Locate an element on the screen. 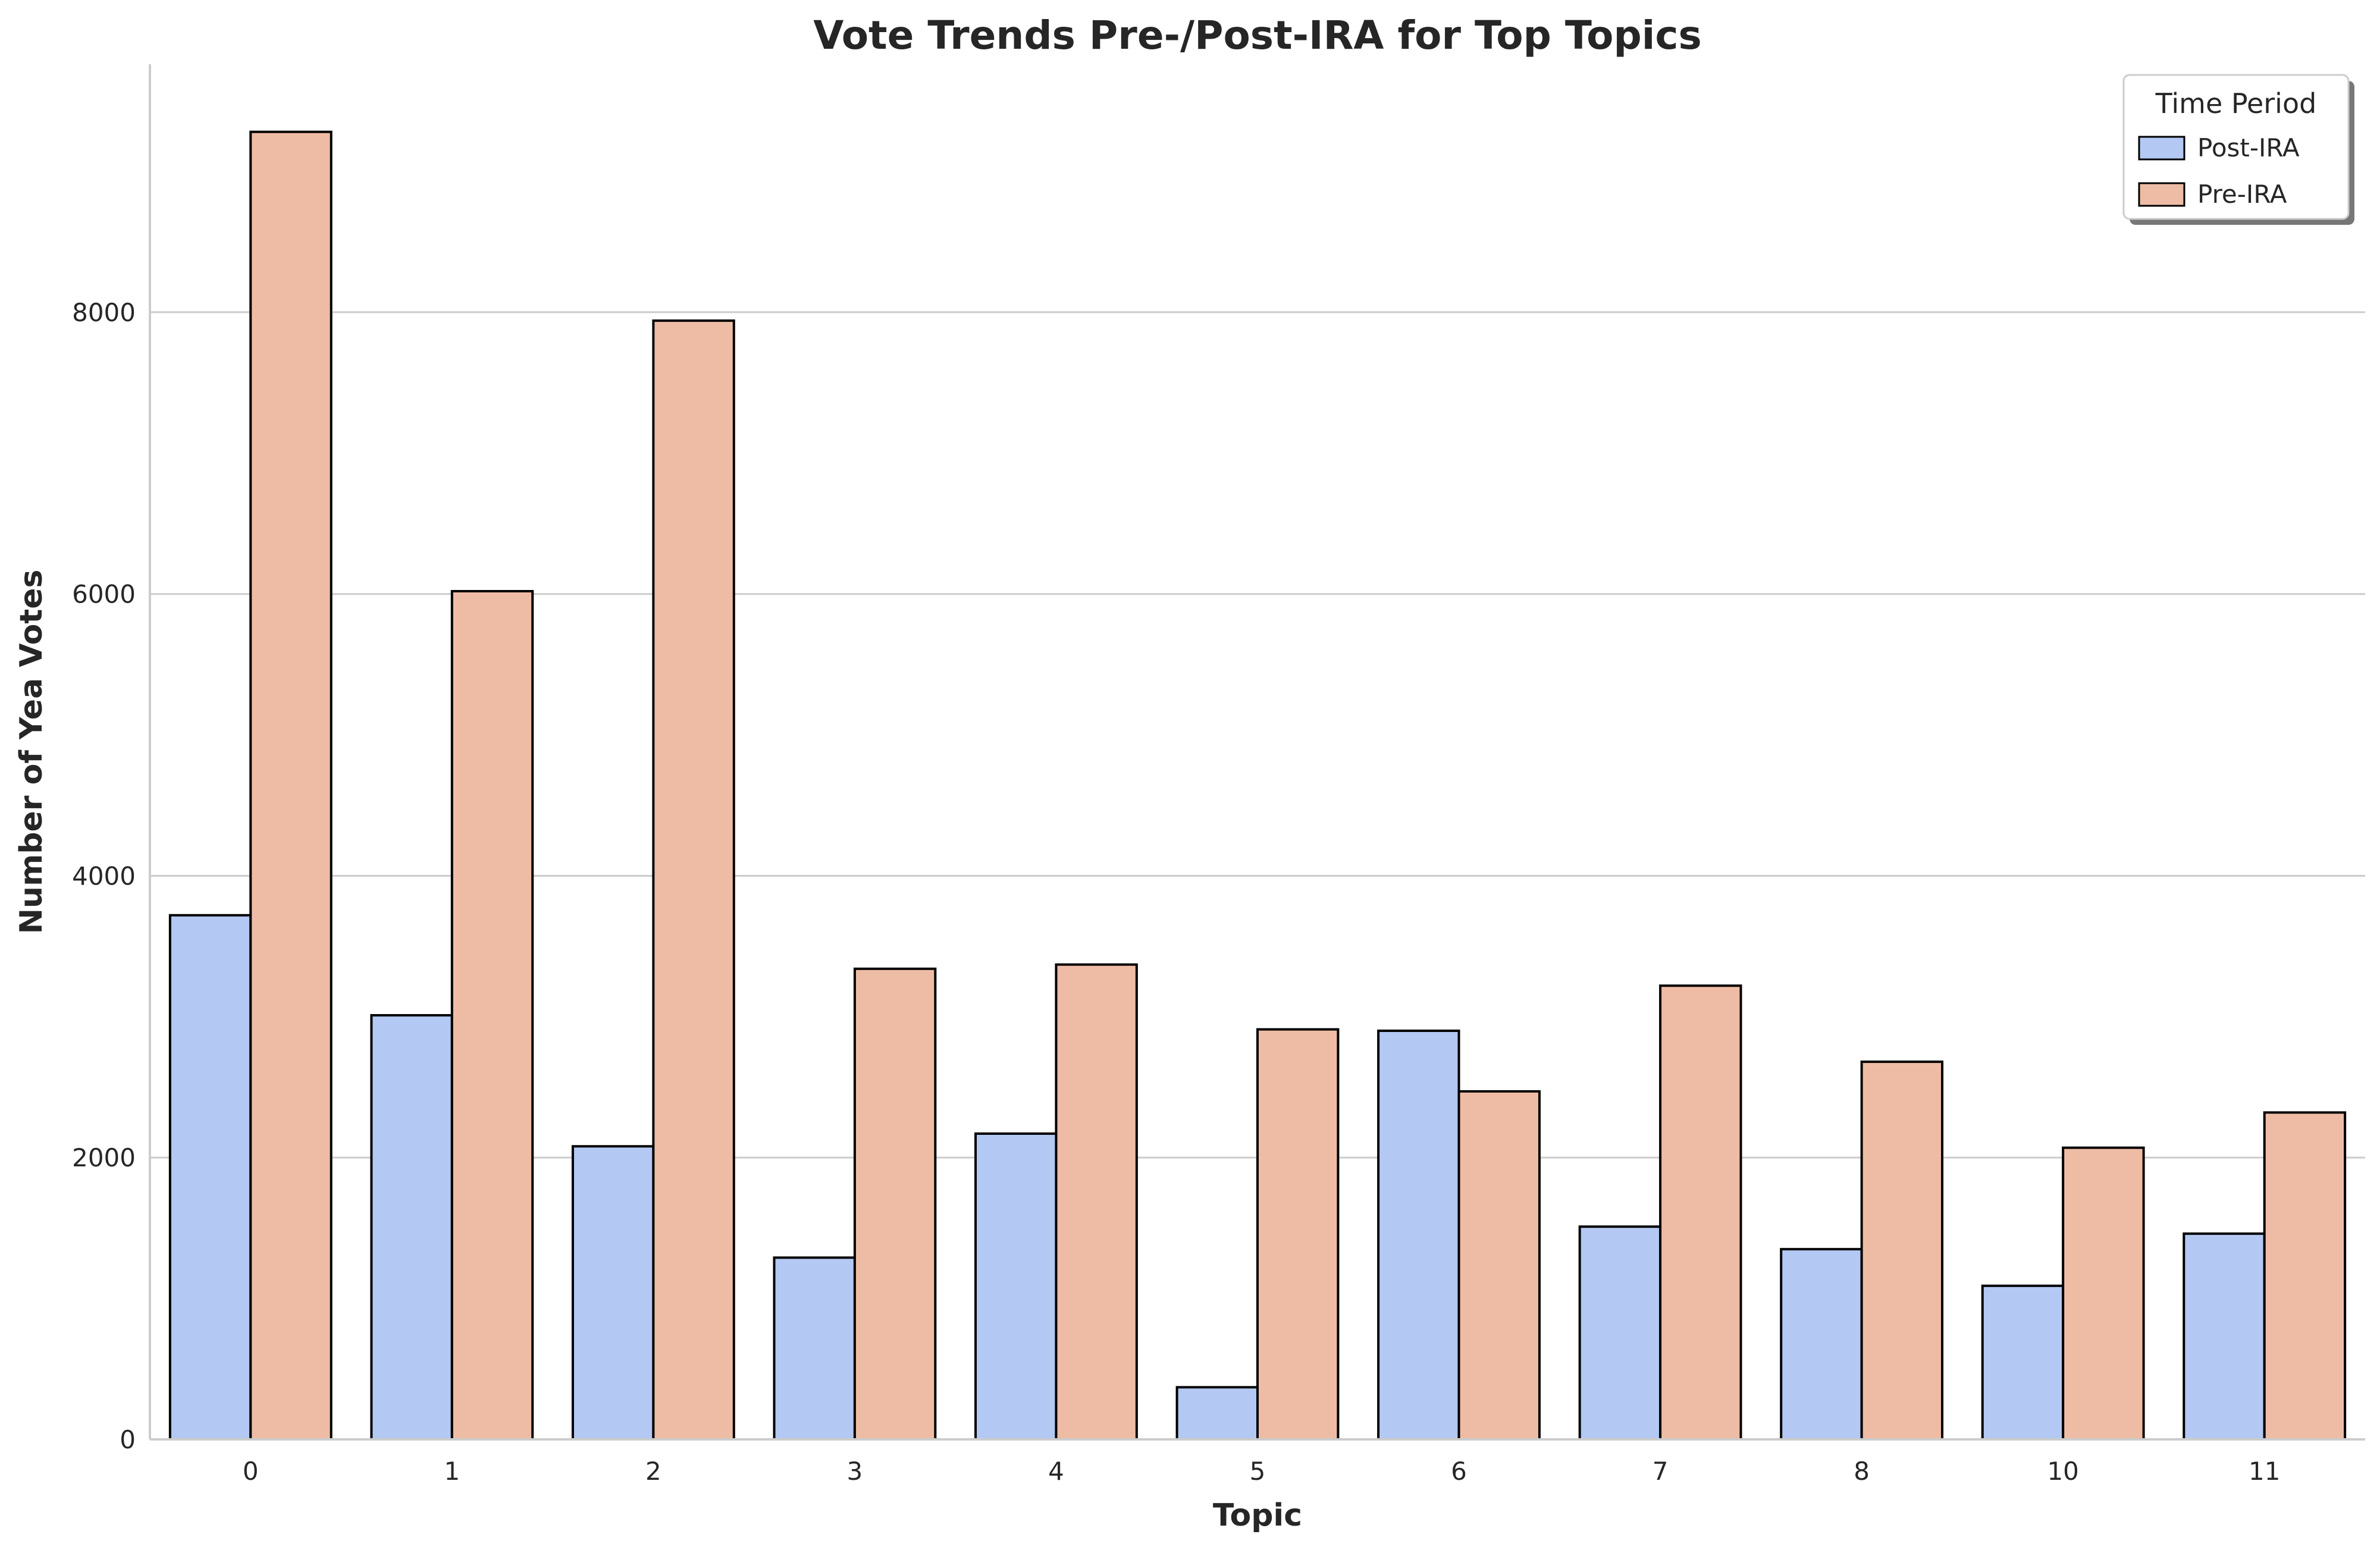 The width and height of the screenshot is (2380, 1550). legend: Time Period Post-IRA Pre-IRA is located at coordinates (2238, 149).